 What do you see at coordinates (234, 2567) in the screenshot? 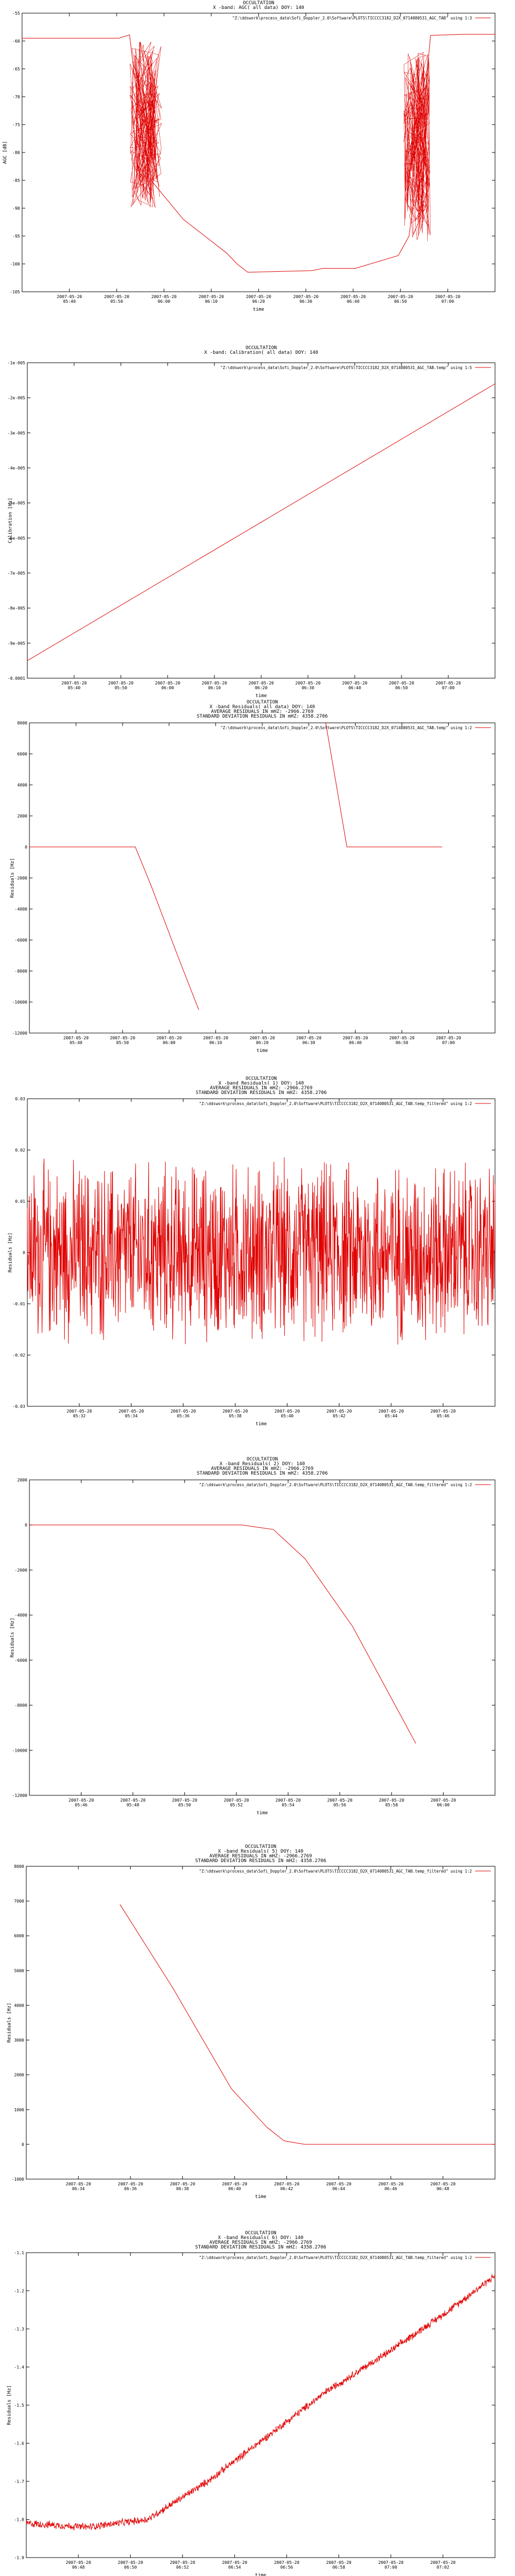
I see `x-tick-label-part: 06:54` at bounding box center [234, 2567].